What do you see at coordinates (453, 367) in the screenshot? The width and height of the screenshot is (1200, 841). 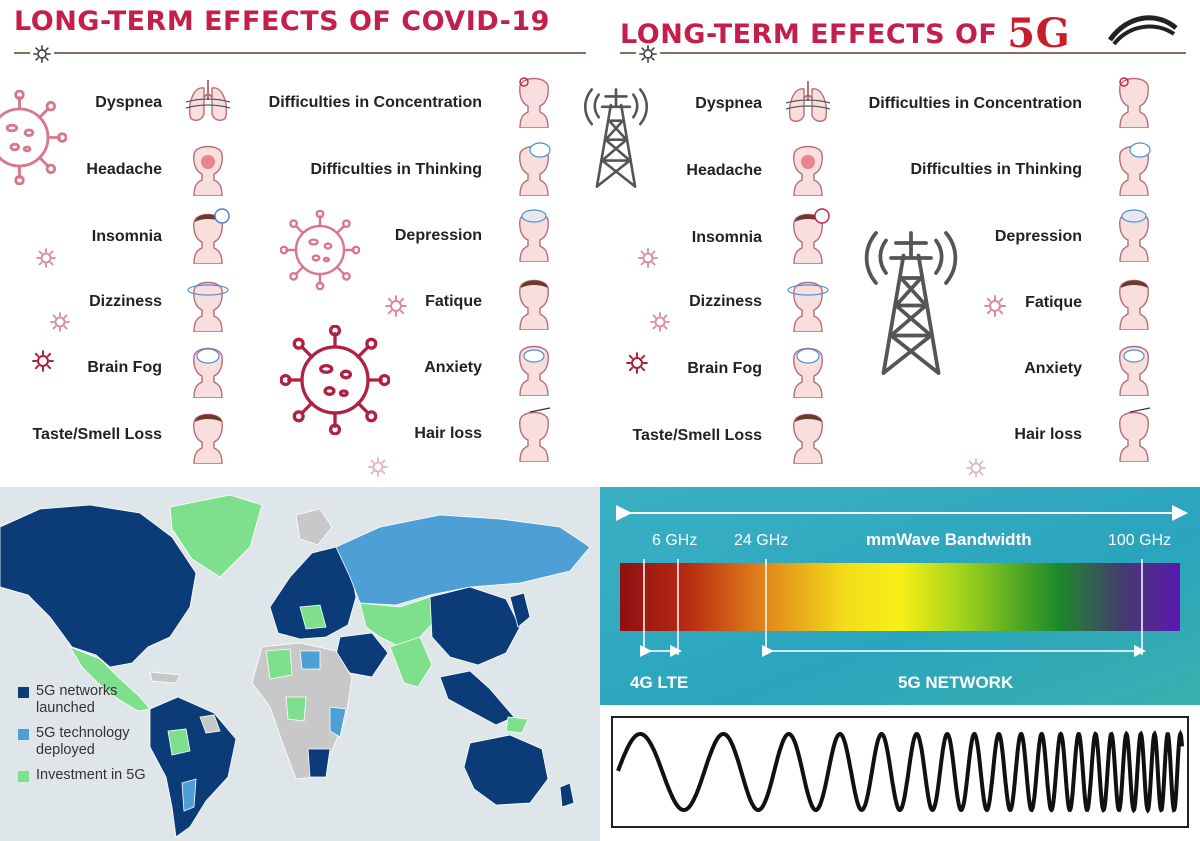 I see `symptom-label: Anxiety` at bounding box center [453, 367].